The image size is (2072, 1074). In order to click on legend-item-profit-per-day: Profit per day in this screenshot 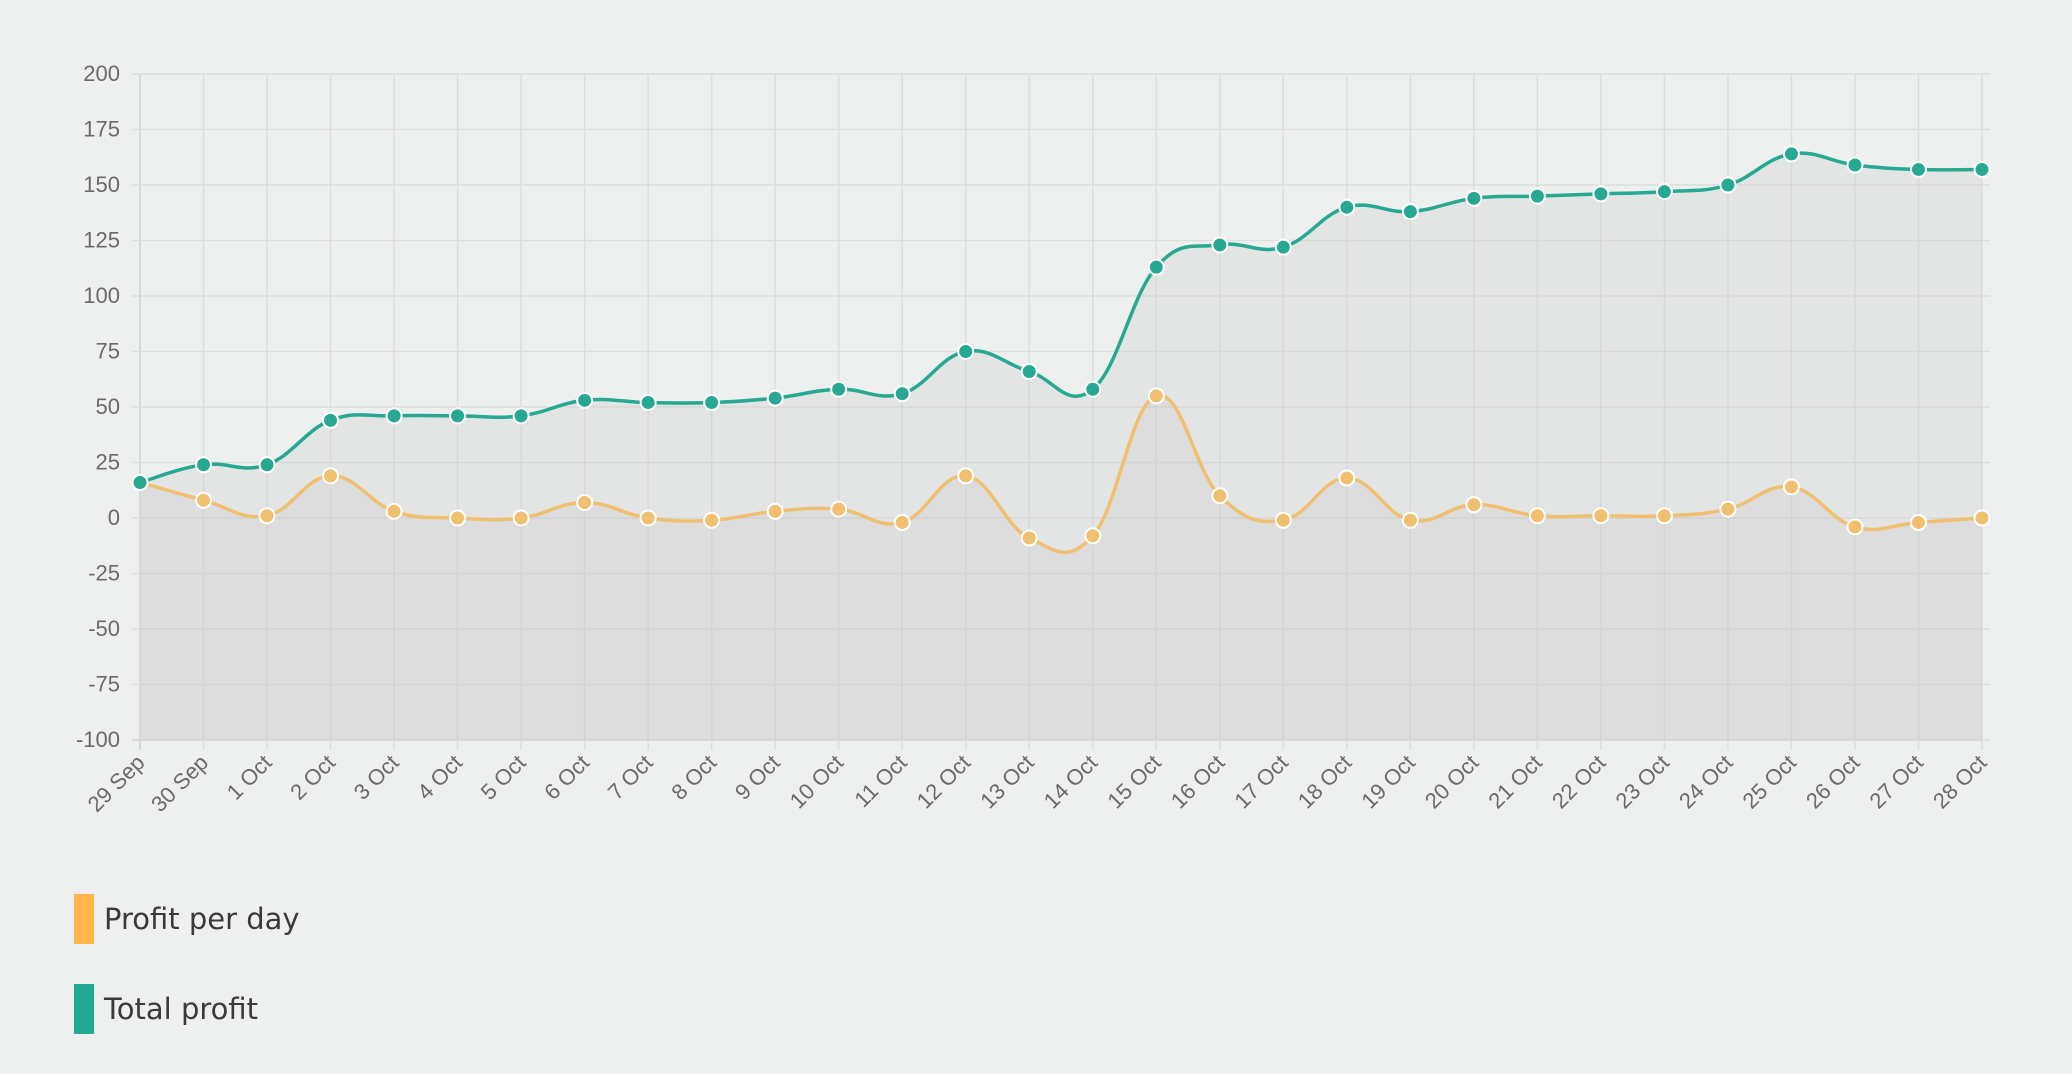, I will do `click(187, 919)`.